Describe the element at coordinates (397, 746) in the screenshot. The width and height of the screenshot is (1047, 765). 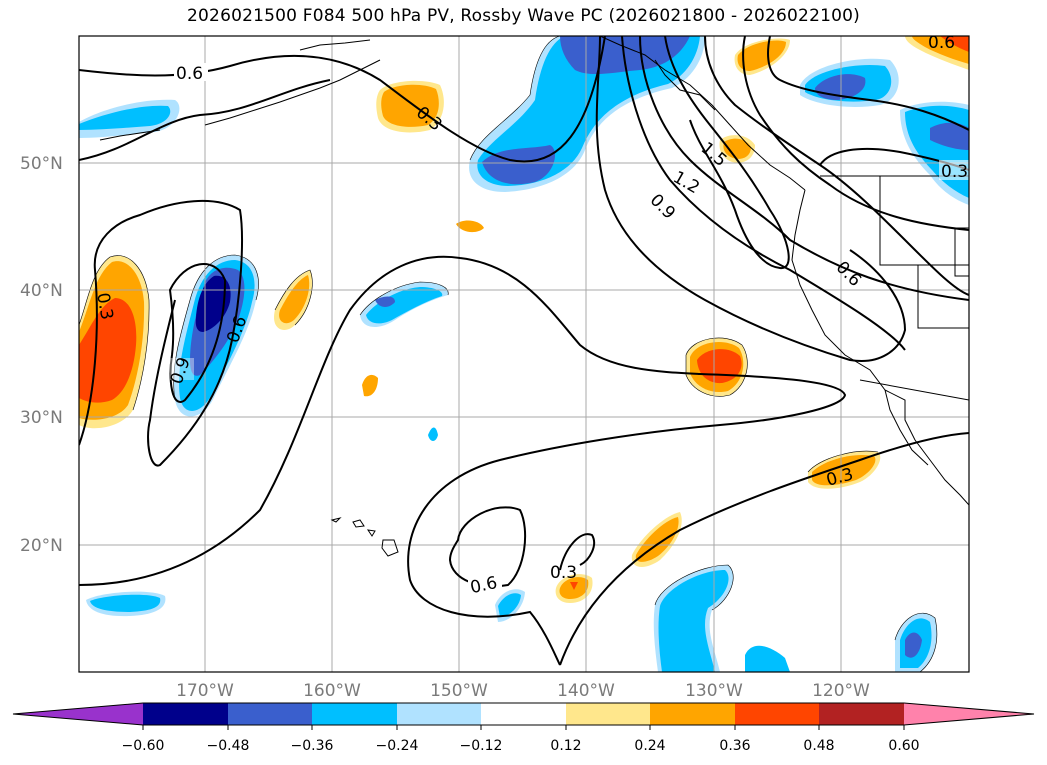
I see `colorbar-tick-label: −0.24` at that location.